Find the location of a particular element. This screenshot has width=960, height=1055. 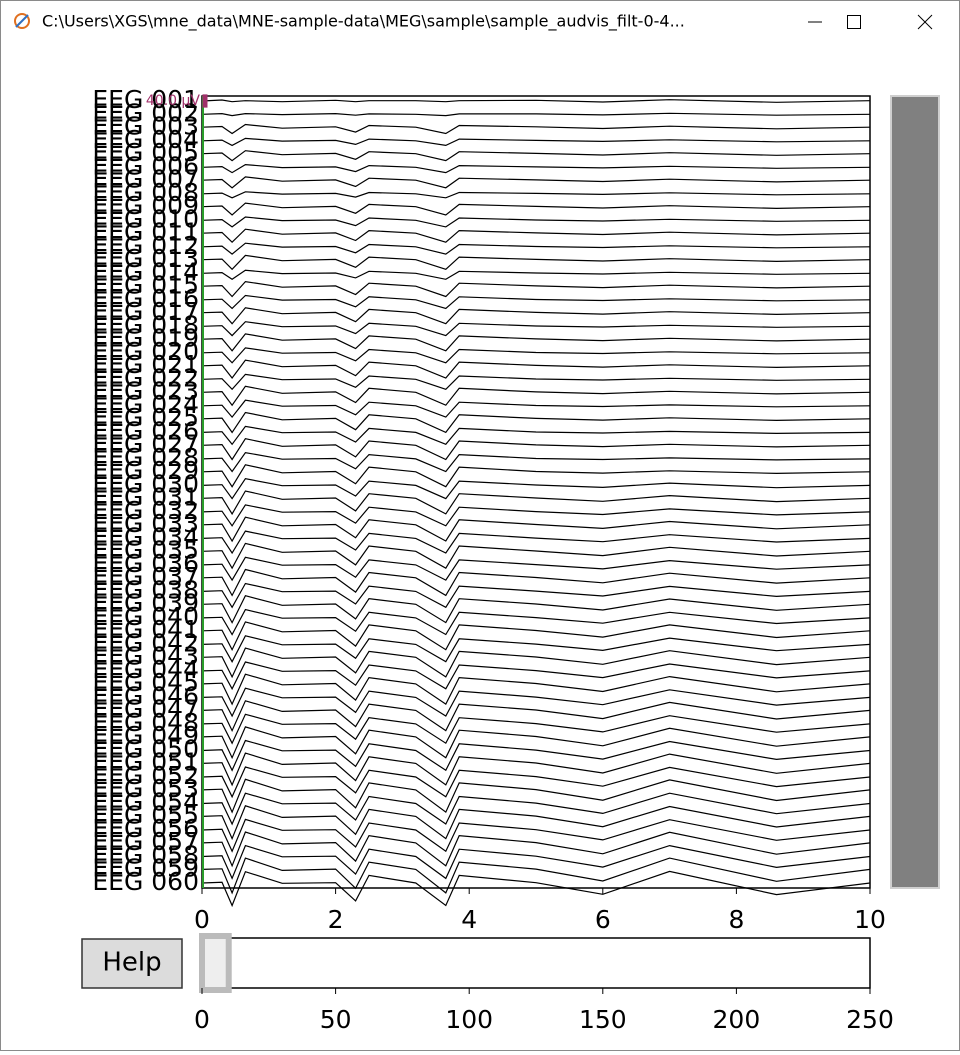

channel-label: EEG 040 is located at coordinates (145, 616).